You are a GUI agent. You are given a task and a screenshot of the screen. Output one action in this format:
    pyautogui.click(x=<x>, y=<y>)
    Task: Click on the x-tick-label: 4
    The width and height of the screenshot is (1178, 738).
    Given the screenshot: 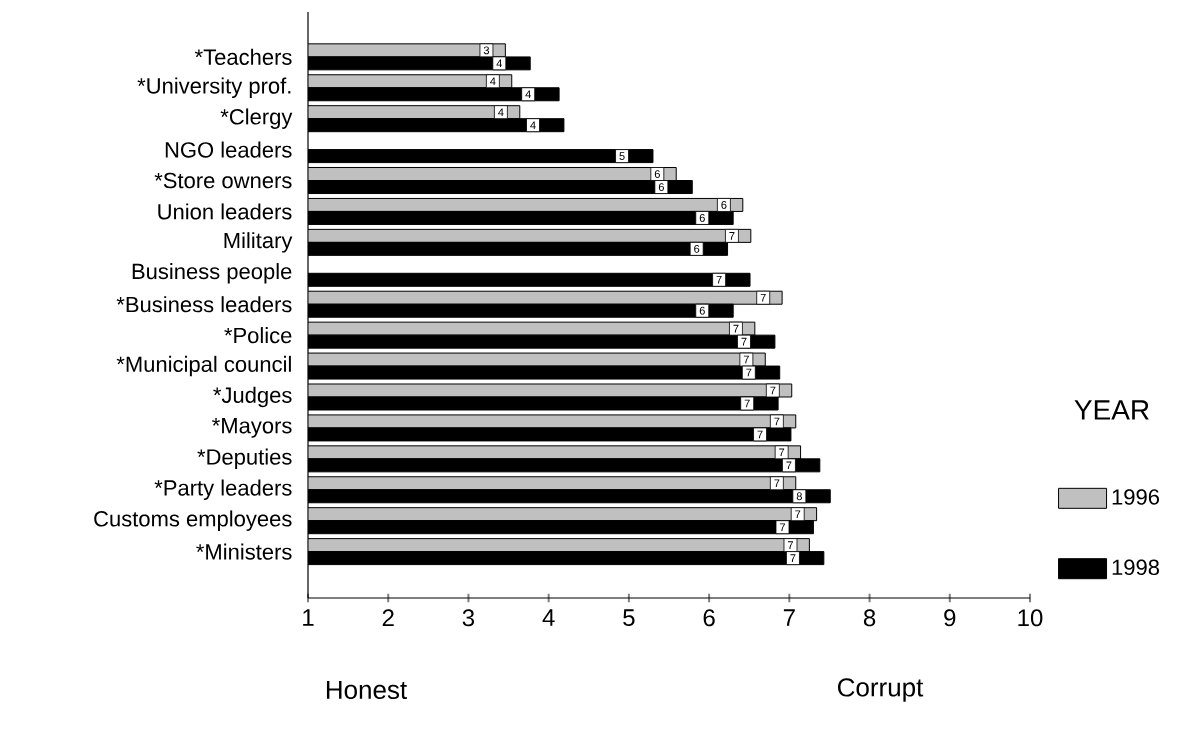 What is the action you would take?
    pyautogui.click(x=548, y=617)
    